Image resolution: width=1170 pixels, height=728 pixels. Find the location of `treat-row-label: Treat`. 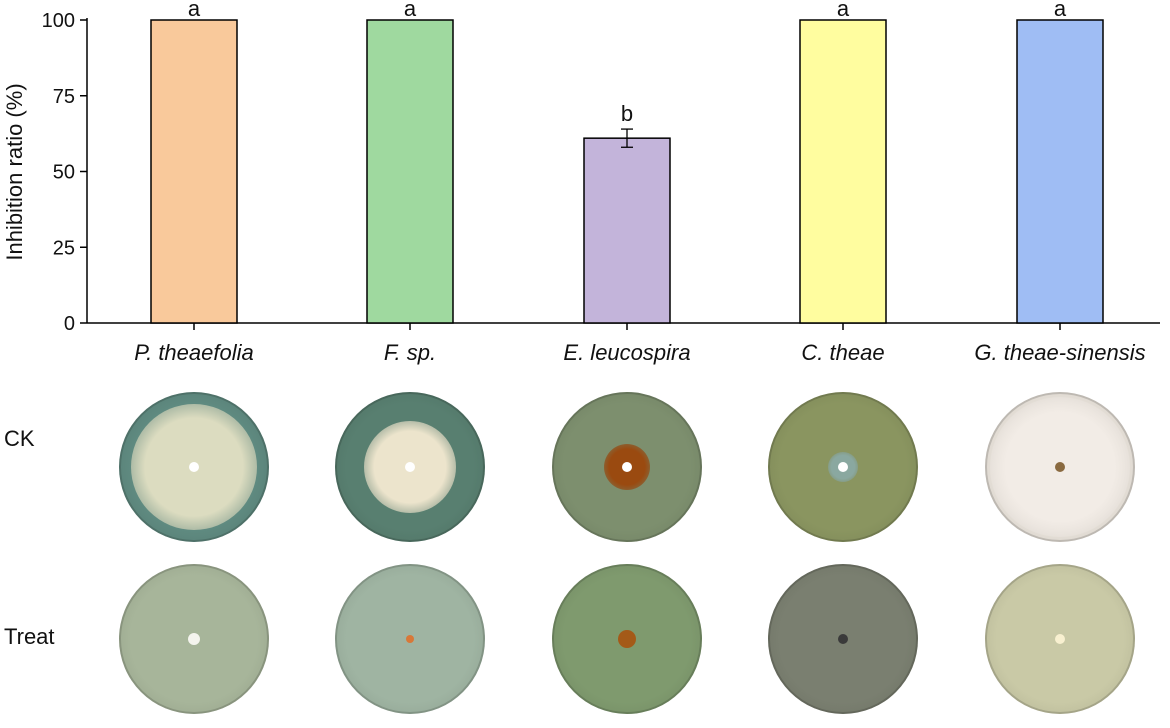

treat-row-label: Treat is located at coordinates (29, 636).